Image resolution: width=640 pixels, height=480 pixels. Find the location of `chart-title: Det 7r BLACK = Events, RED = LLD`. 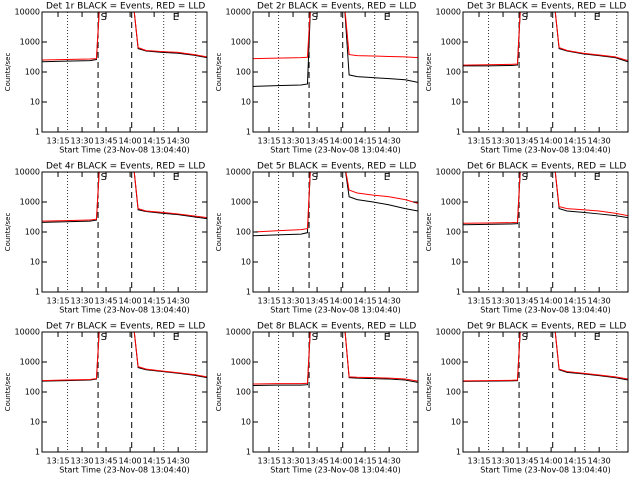

chart-title: Det 7r BLACK = Events, RED = LLD is located at coordinates (125, 327).